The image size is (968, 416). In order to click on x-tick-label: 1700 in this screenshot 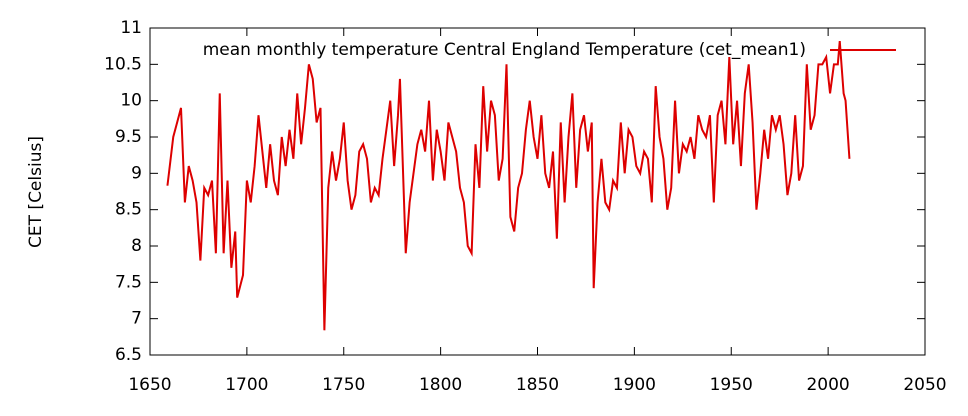, I will do `click(246, 385)`.